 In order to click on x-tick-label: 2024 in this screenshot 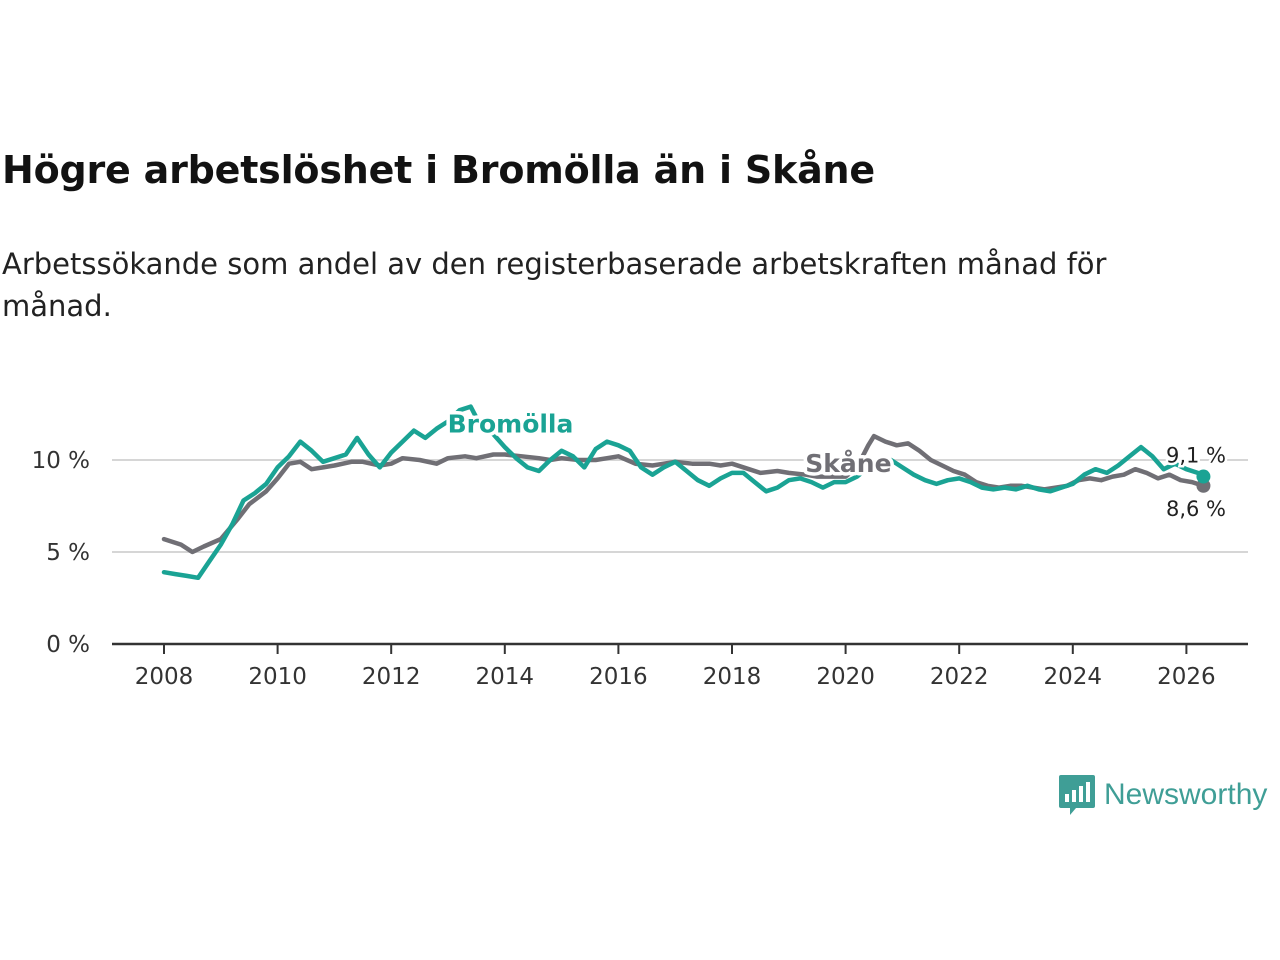, I will do `click(1073, 677)`.